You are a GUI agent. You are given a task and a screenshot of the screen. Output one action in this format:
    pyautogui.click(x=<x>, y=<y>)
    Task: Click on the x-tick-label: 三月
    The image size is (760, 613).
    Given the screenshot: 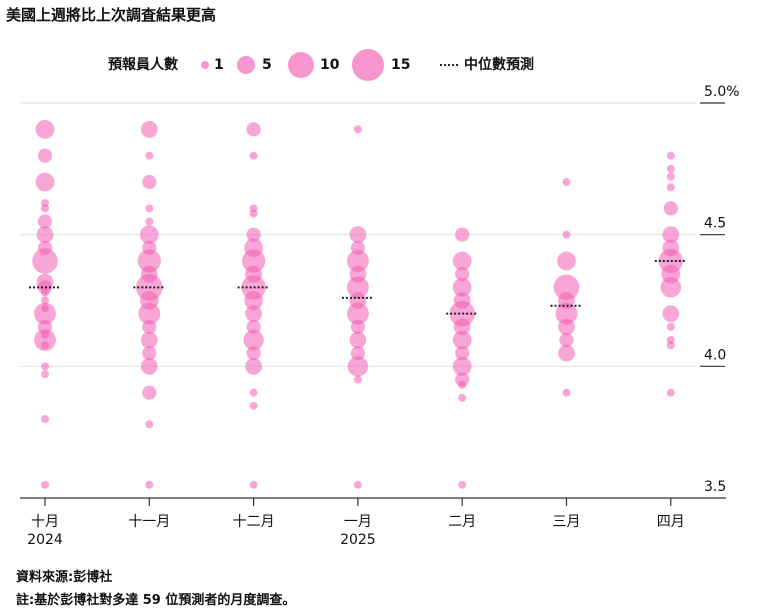 What is the action you would take?
    pyautogui.click(x=567, y=522)
    